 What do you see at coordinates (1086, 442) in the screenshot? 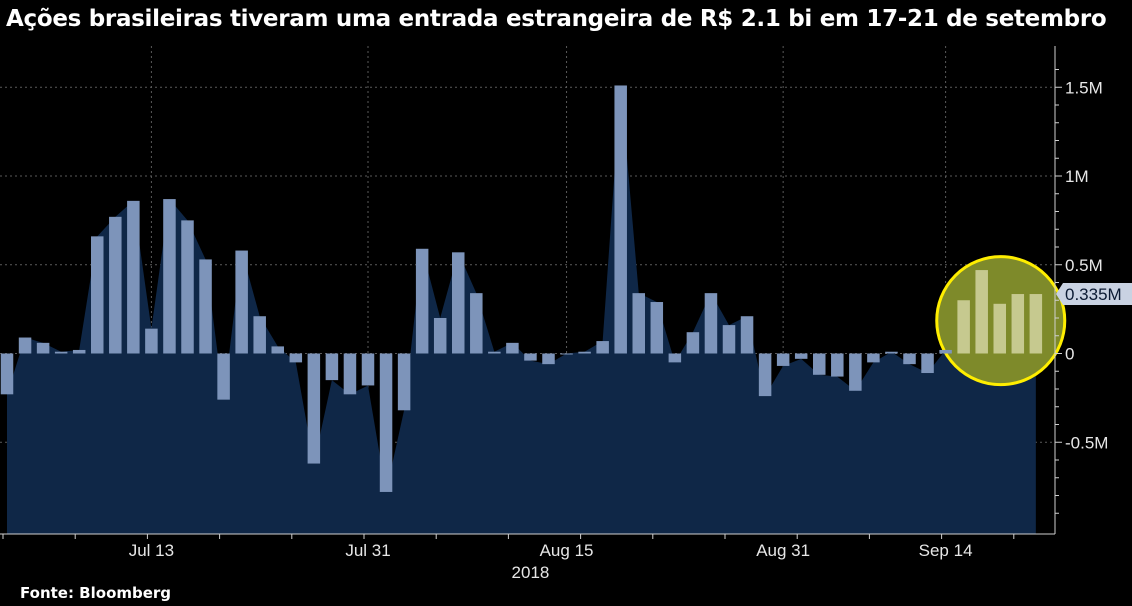
I see `y-tick-label: -0.5M` at bounding box center [1086, 442].